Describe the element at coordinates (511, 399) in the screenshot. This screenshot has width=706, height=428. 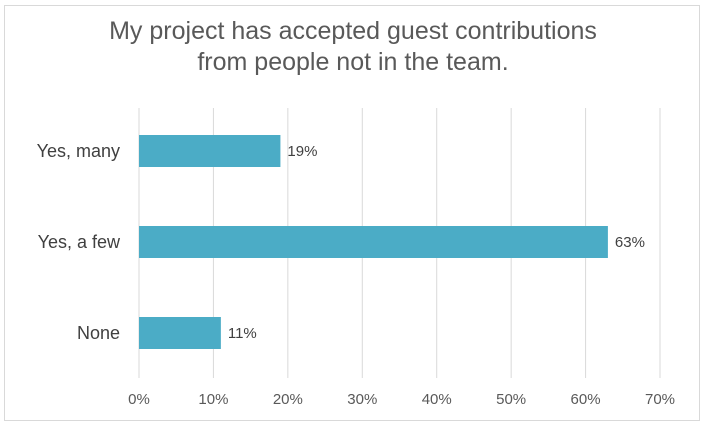
I see `x-tick-label: 50%` at that location.